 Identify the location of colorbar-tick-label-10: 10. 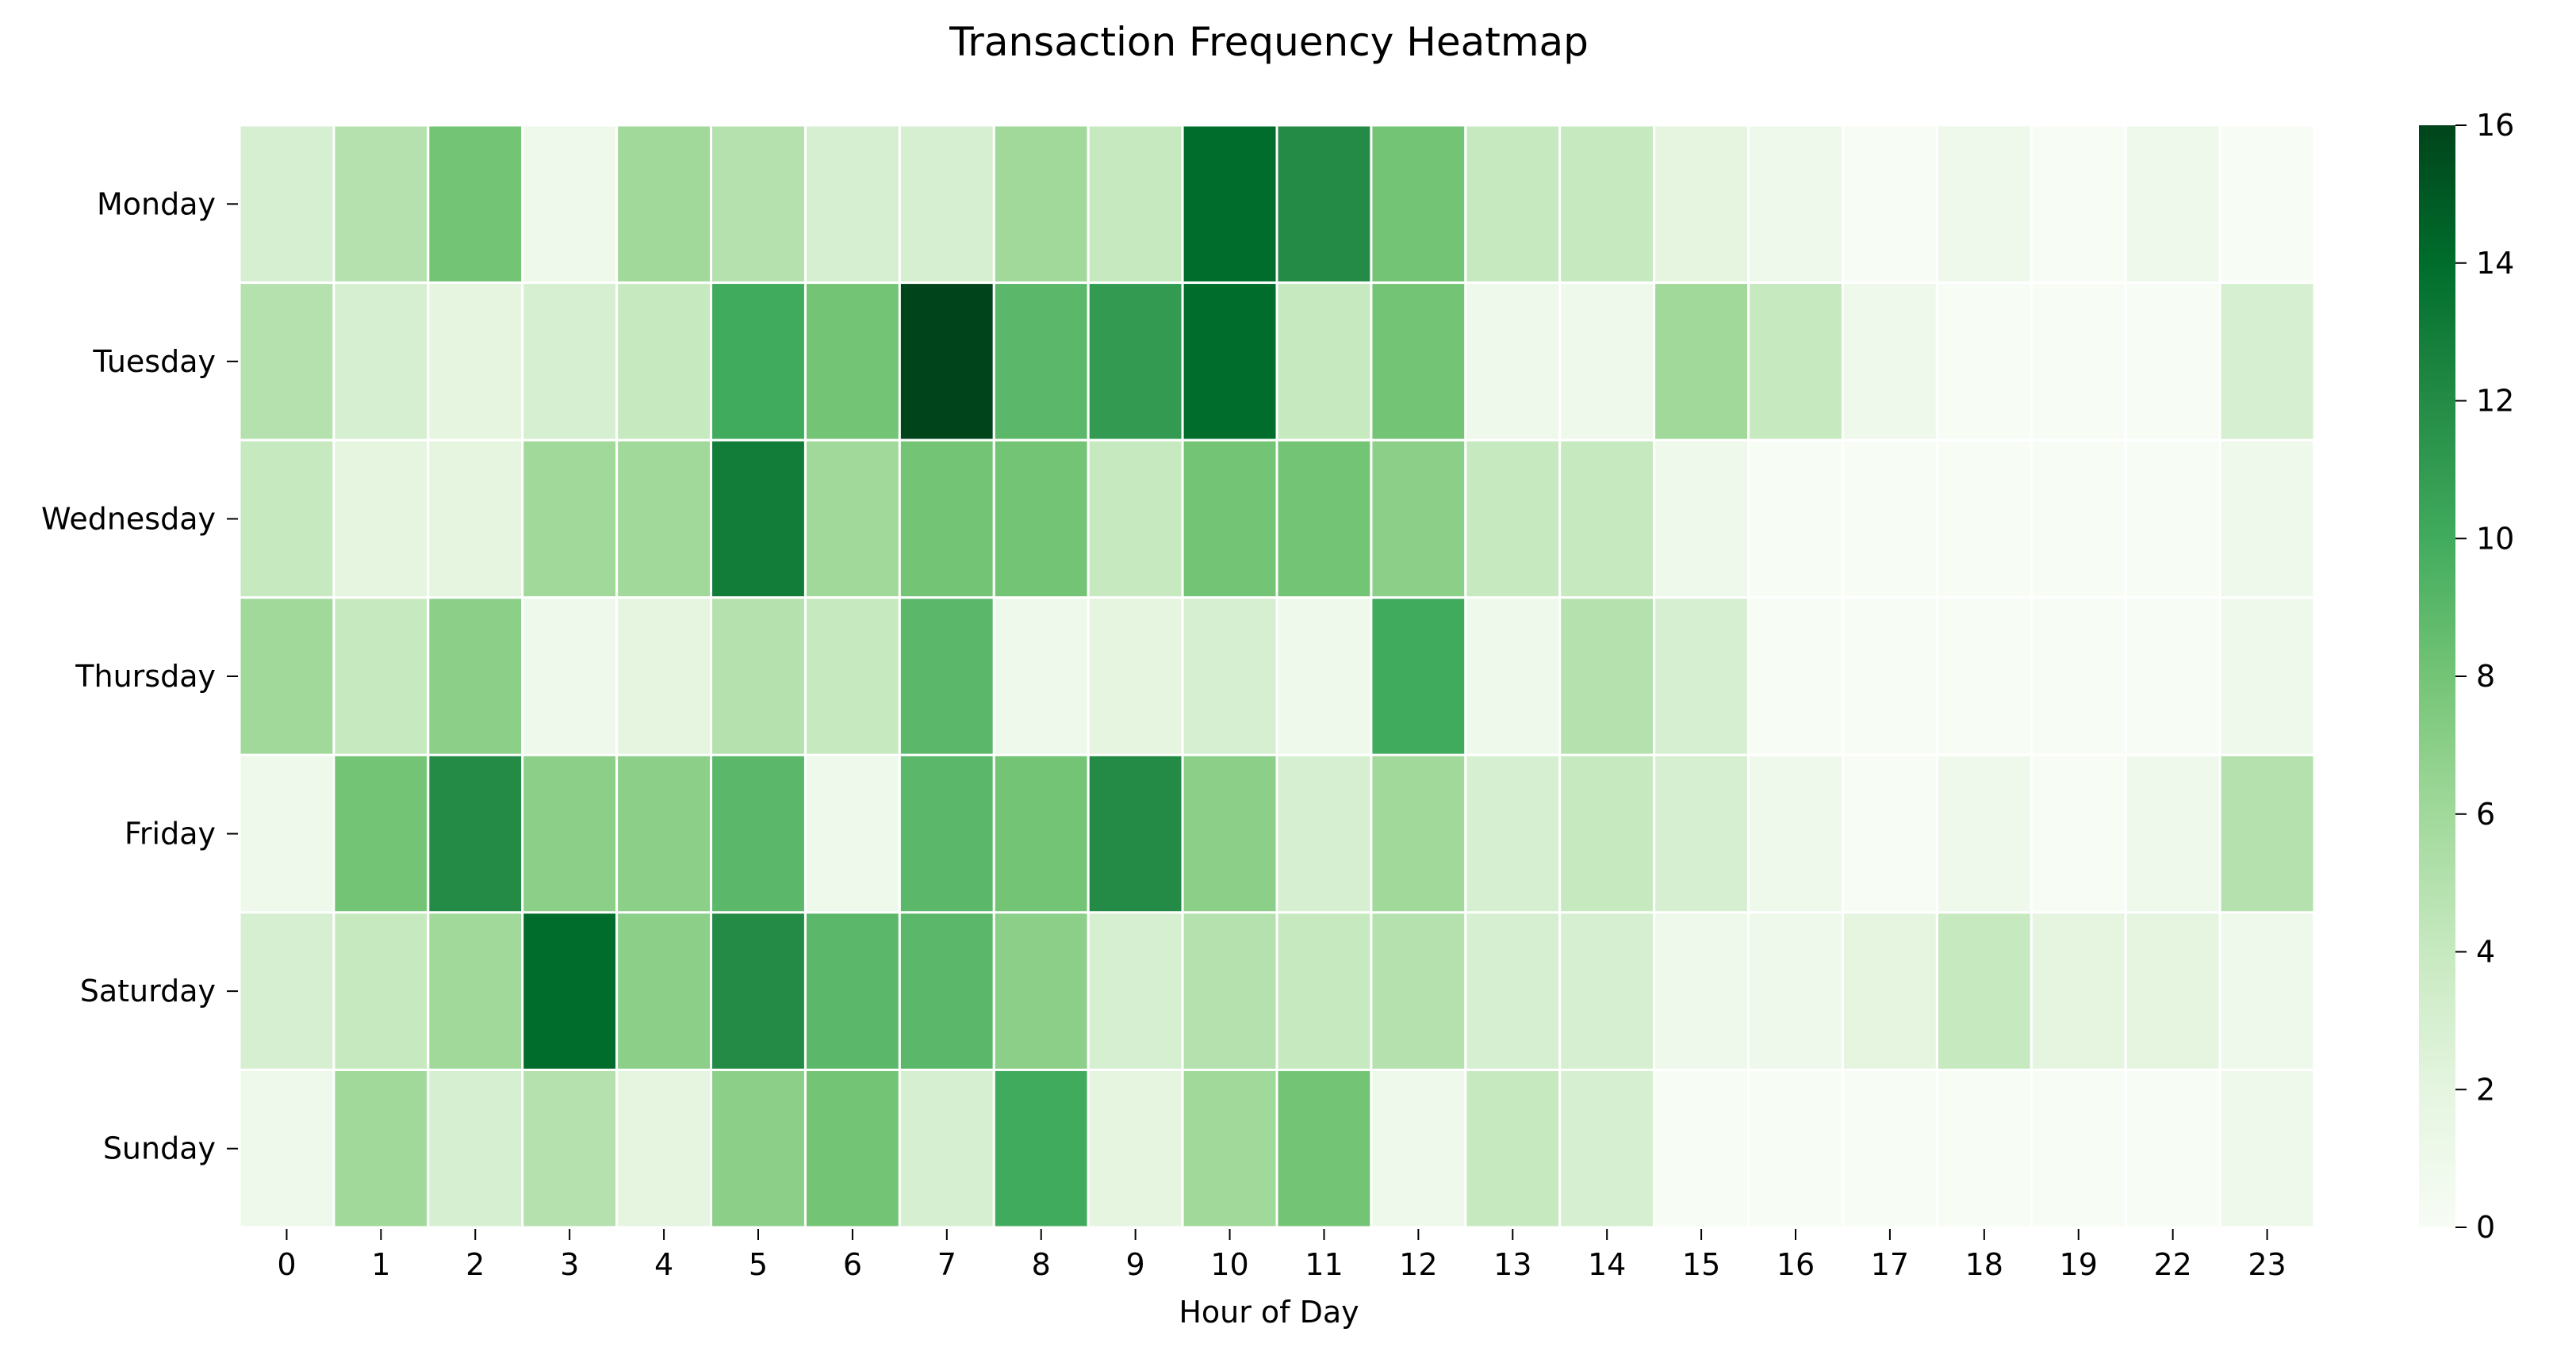
(2495, 538).